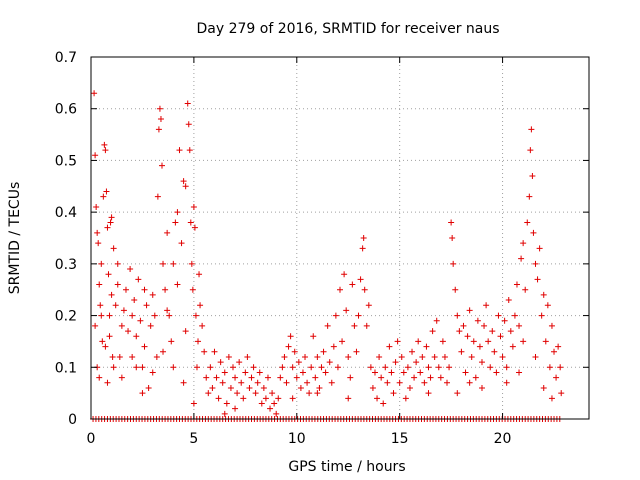 This screenshot has width=640, height=480. I want to click on x-axis-label: GPS time / hours, so click(346, 467).